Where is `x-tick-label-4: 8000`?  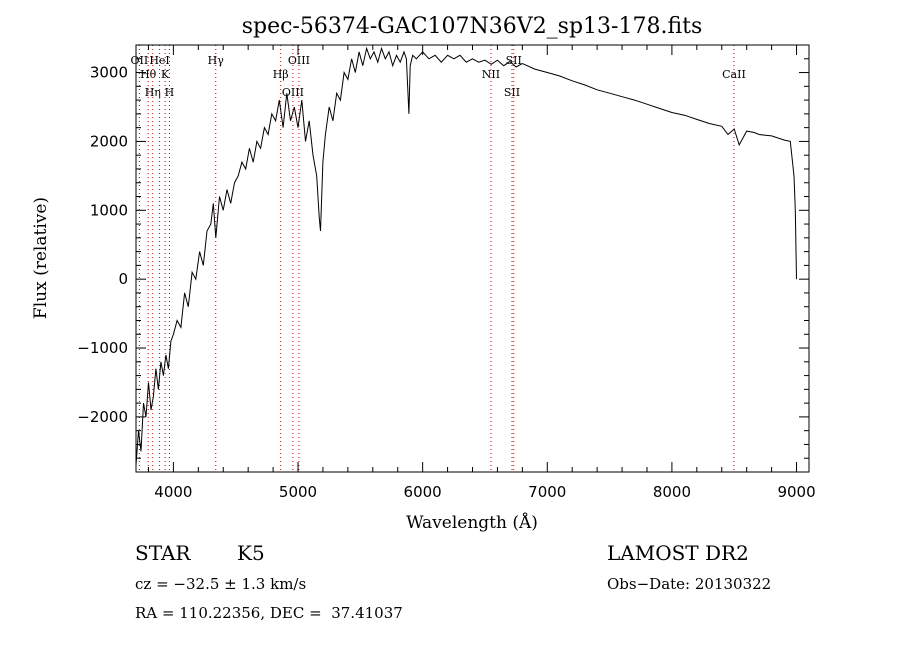
x-tick-label-4: 8000 is located at coordinates (672, 492).